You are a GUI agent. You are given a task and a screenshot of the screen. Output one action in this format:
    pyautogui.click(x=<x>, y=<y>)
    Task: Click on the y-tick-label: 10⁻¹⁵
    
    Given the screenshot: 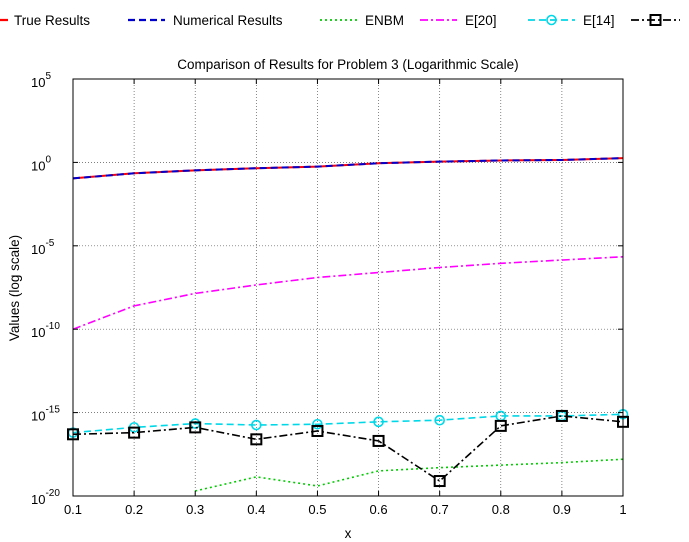 What is the action you would take?
    pyautogui.click(x=45, y=414)
    